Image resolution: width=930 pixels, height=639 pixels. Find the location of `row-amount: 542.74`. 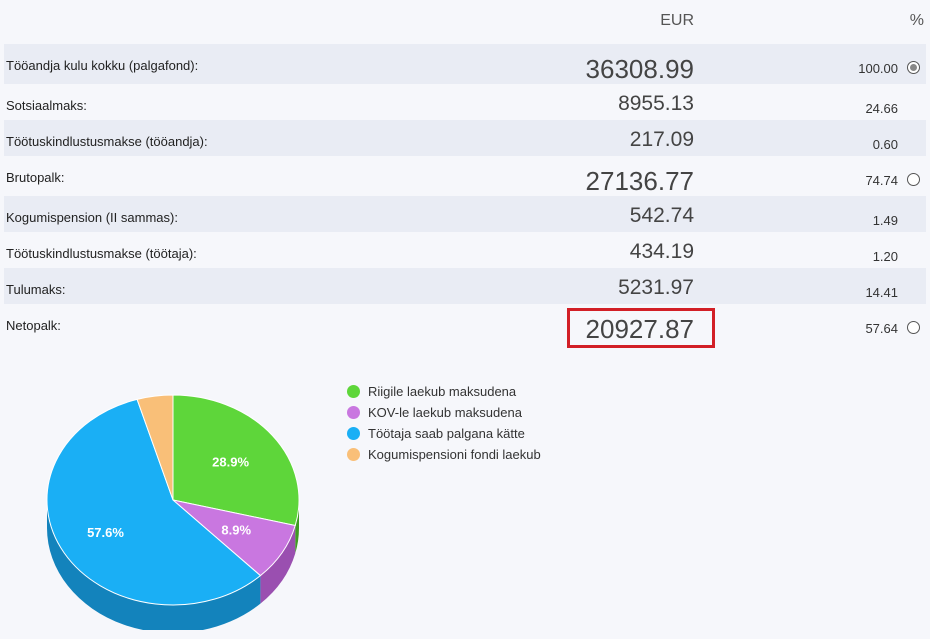

row-amount: 542.74 is located at coordinates (661, 215).